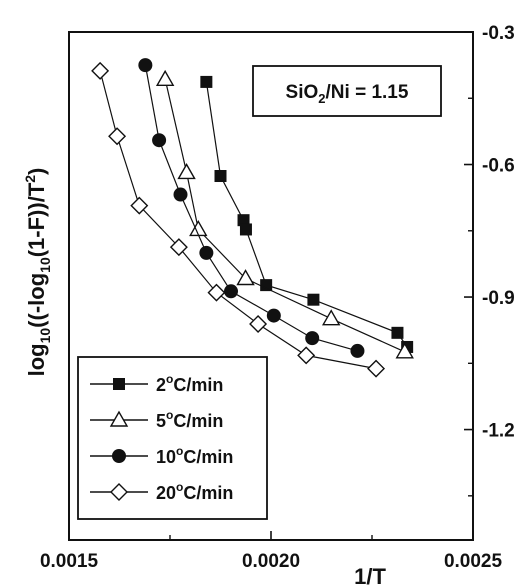  I want to click on legend-label: 5oC/min, so click(189, 419).